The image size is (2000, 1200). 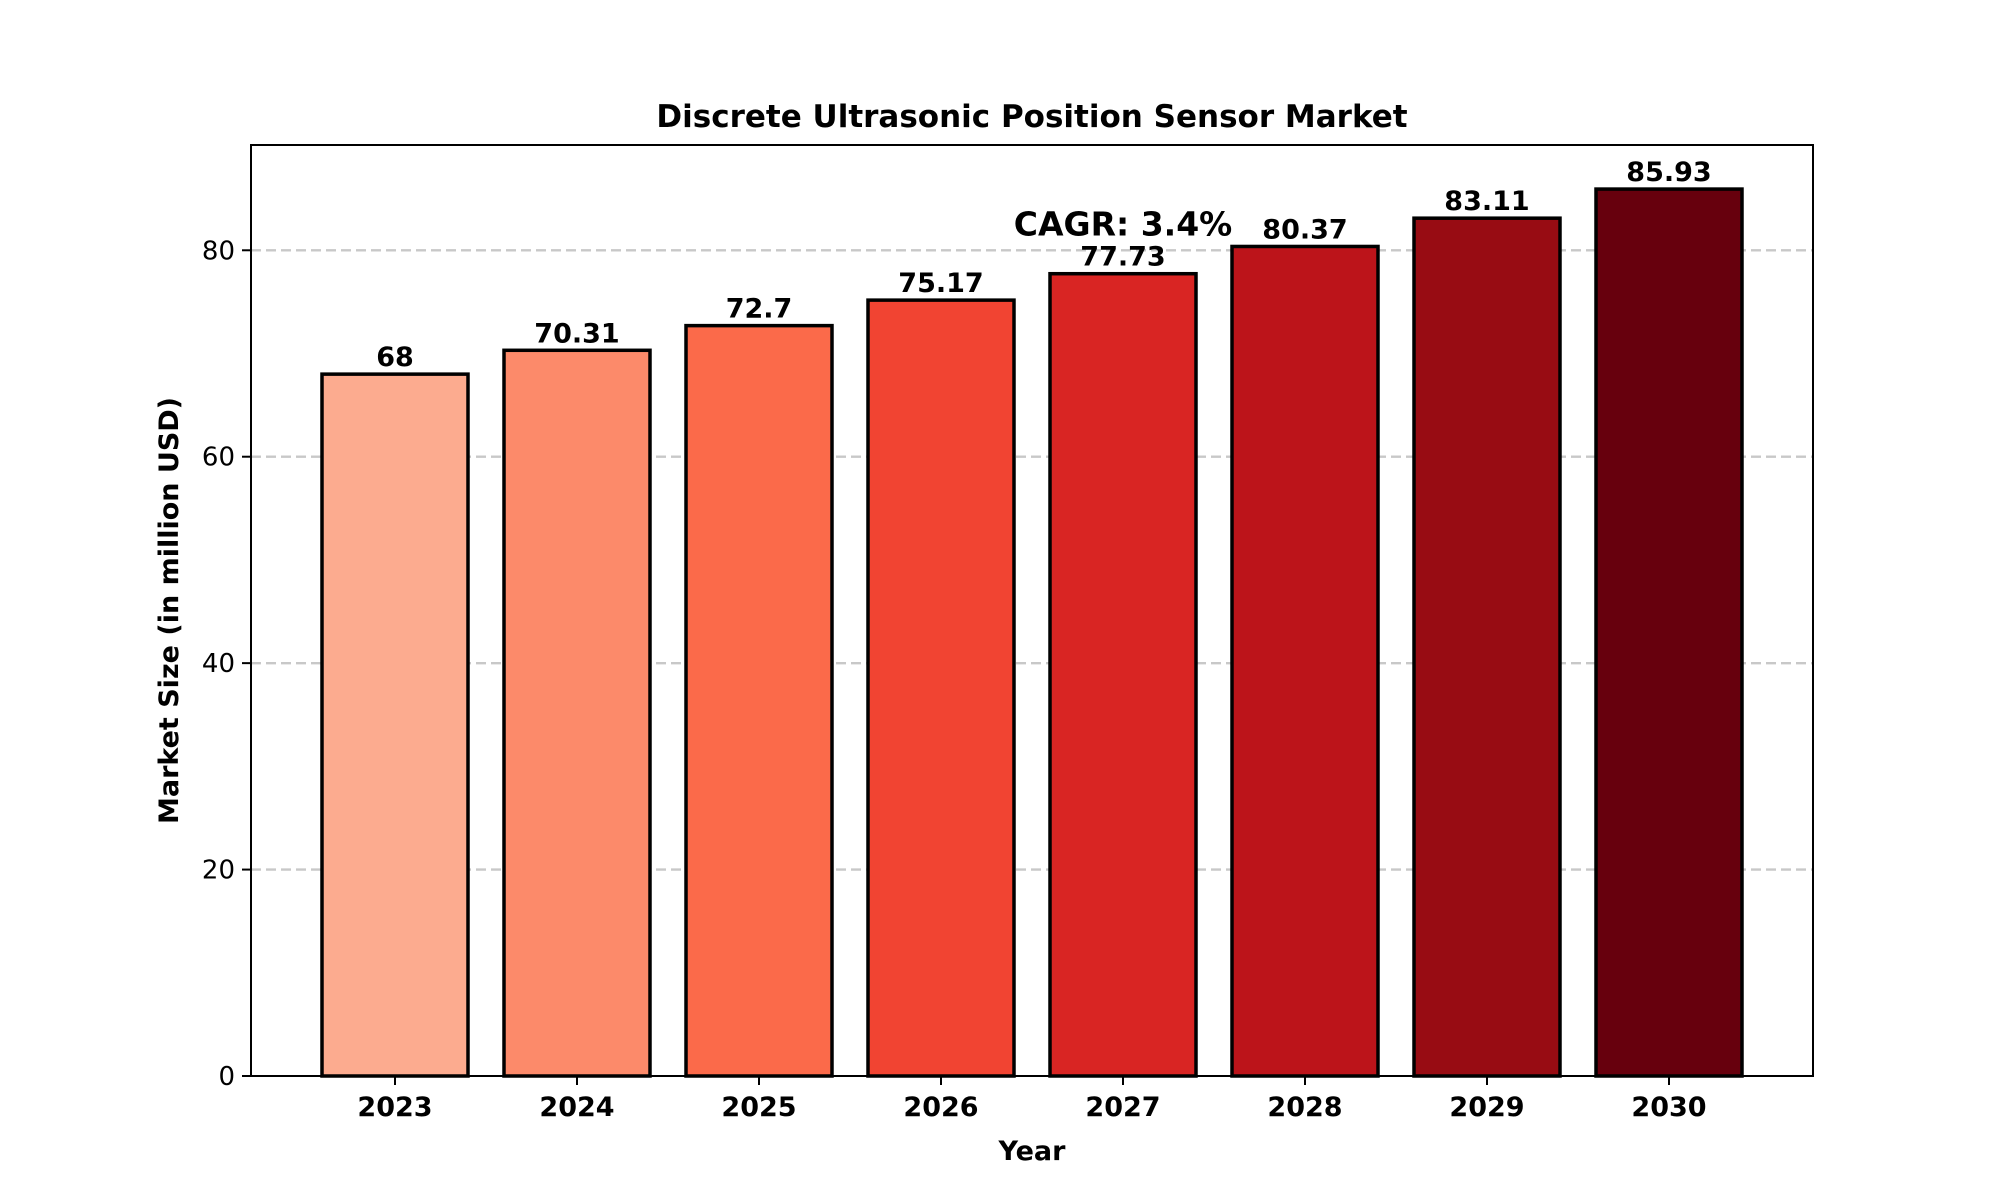 I want to click on cagr-annotation: CAGR: 3.4%, so click(x=1123, y=224).